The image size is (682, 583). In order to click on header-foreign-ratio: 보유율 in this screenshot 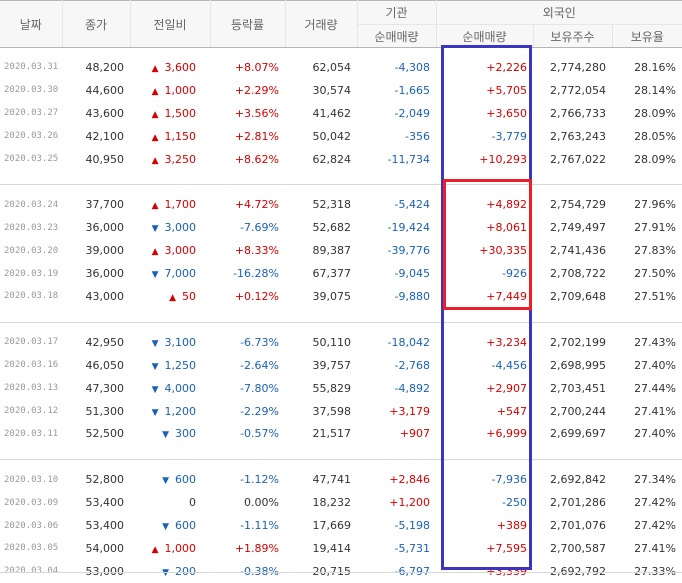, I will do `click(647, 36)`.